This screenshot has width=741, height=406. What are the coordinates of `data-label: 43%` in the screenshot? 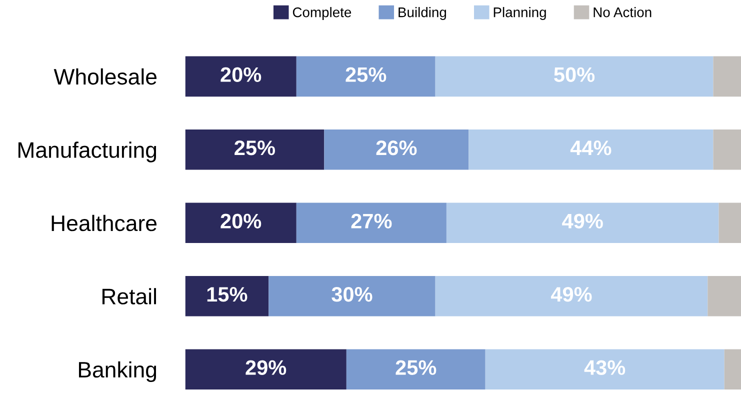 It's located at (605, 367).